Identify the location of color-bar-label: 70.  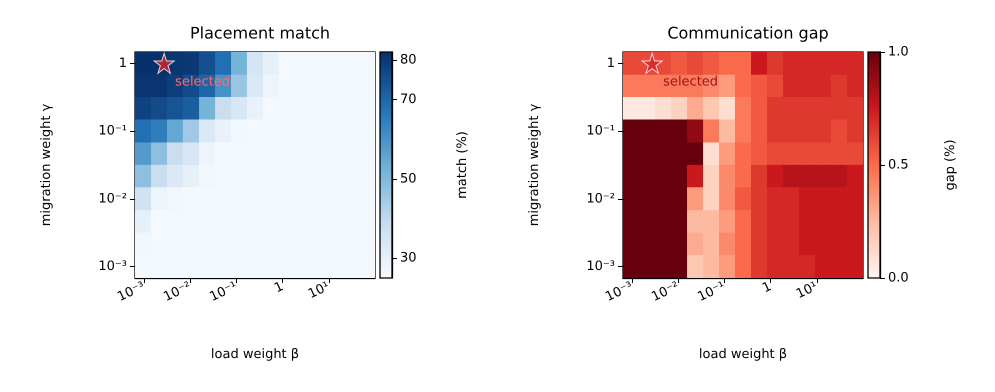
(408, 100).